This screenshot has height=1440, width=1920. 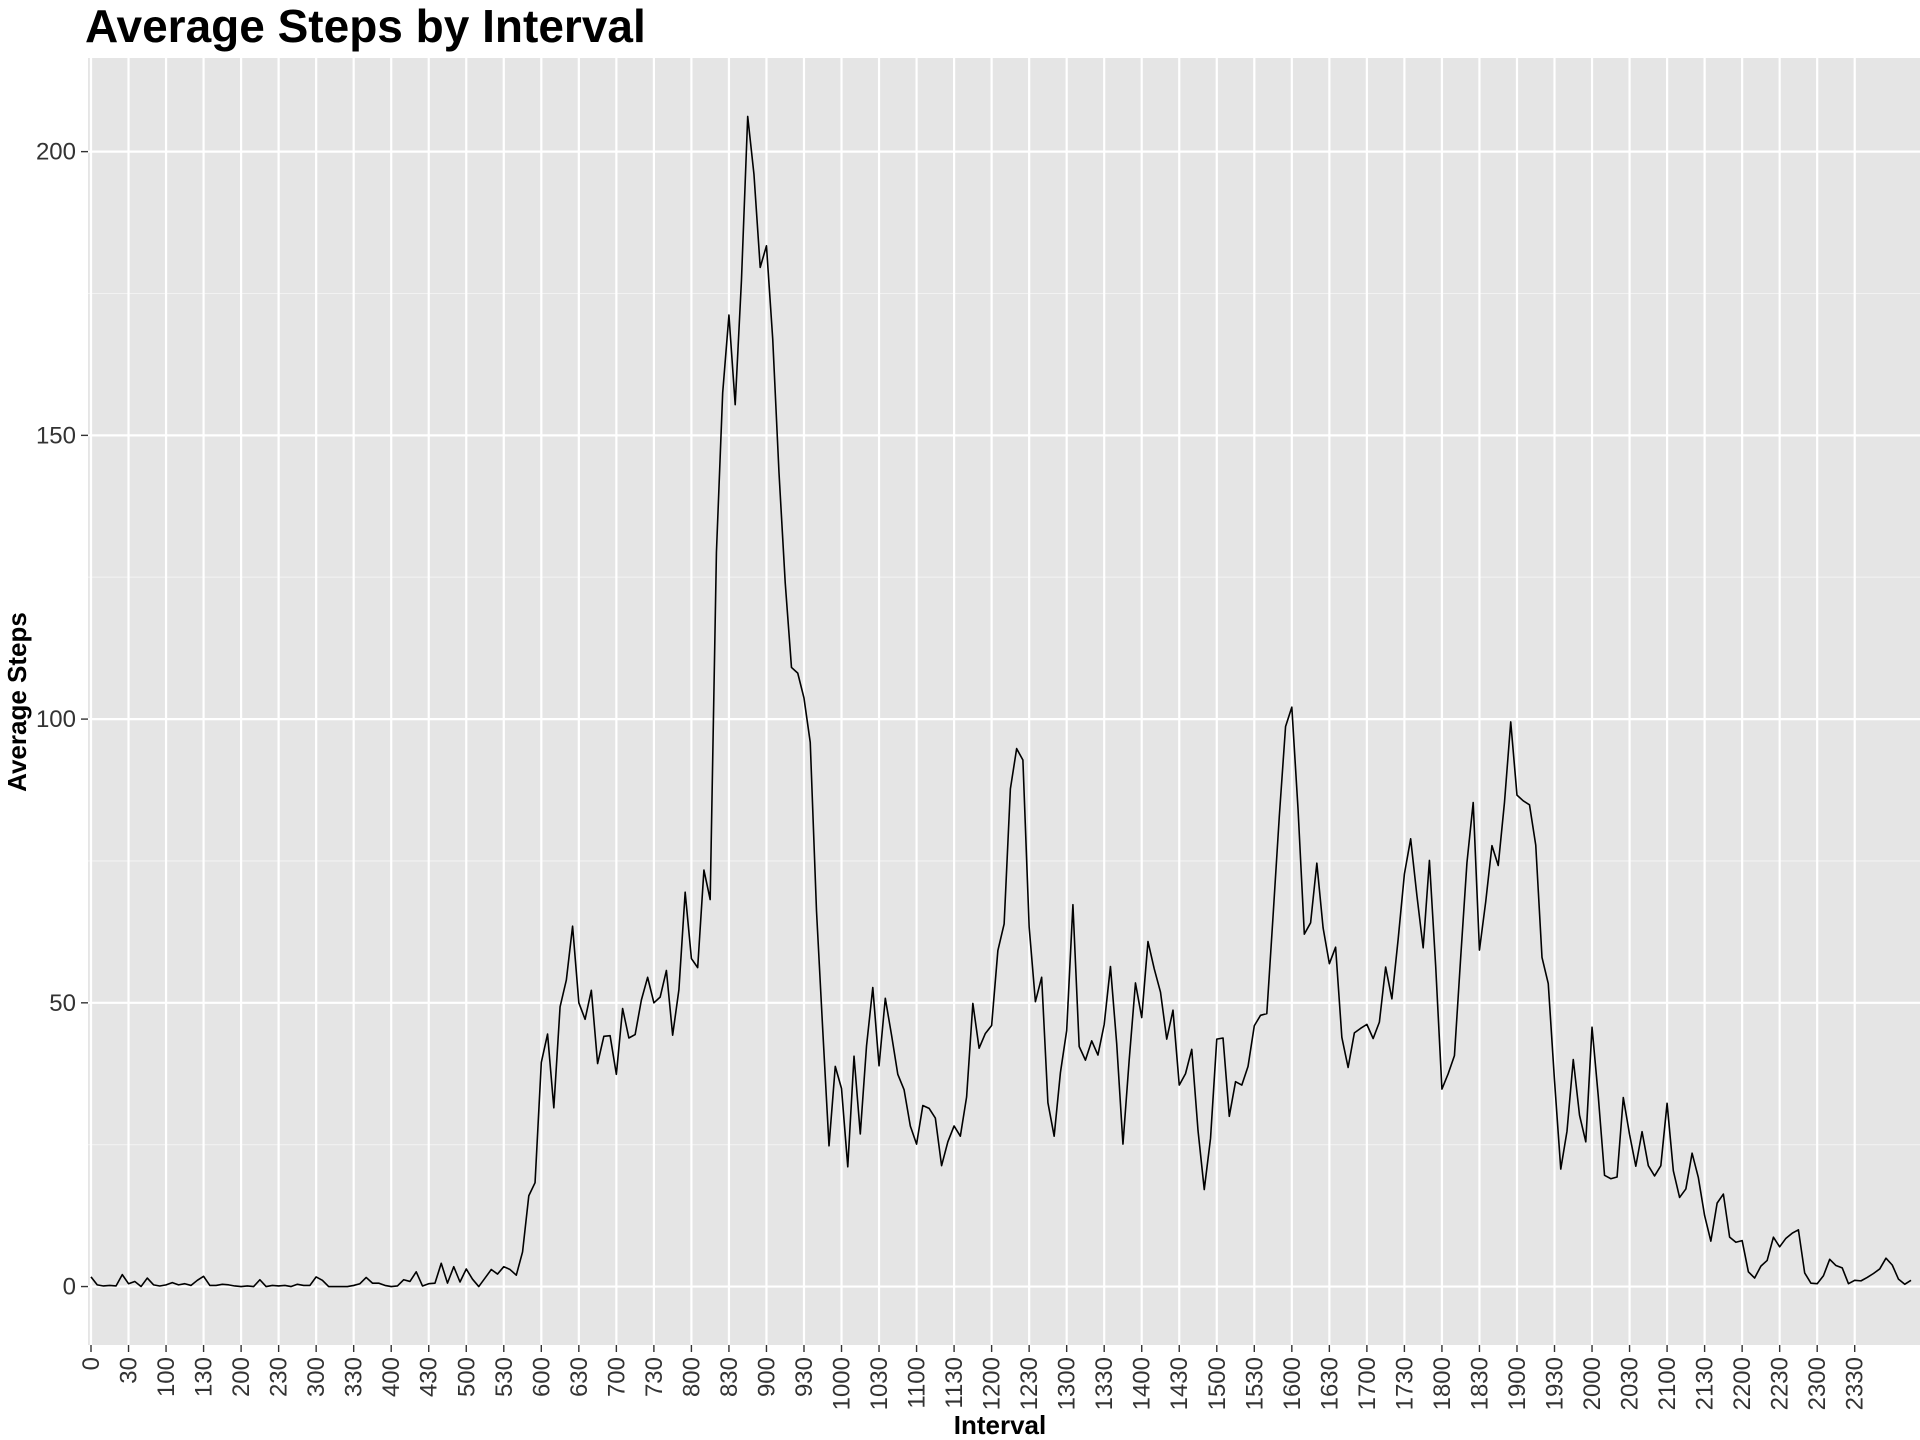 I want to click on x-tick-label: 1930, so click(x=1555, y=1383).